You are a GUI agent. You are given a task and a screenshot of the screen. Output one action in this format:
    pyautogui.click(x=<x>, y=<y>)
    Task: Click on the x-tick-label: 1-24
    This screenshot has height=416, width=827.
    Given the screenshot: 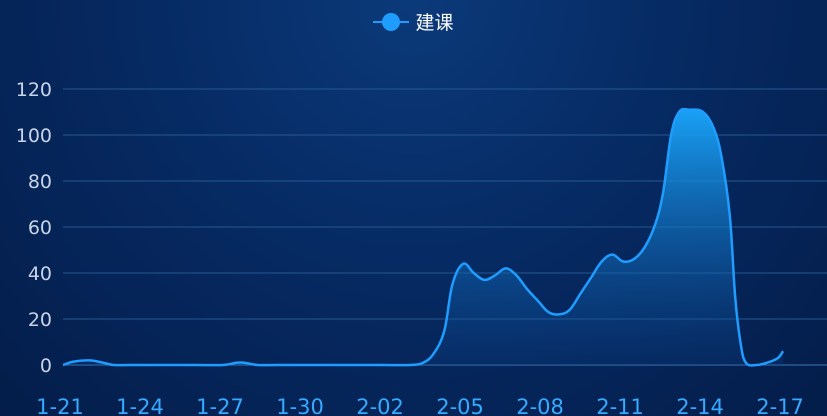 What is the action you would take?
    pyautogui.click(x=140, y=405)
    